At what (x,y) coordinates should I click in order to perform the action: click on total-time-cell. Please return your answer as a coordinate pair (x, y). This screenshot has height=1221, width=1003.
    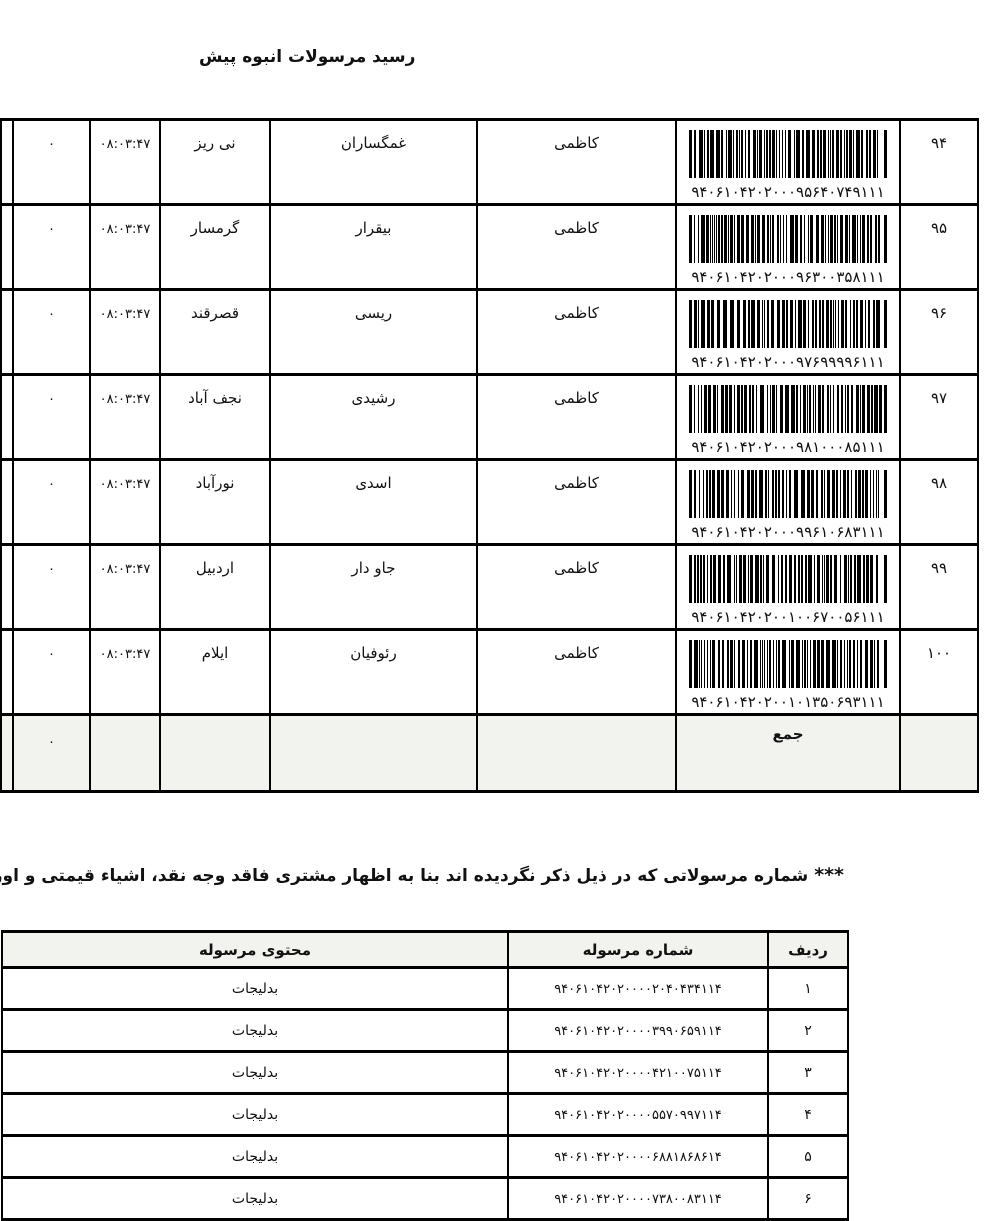
    Looking at the image, I should click on (126, 753).